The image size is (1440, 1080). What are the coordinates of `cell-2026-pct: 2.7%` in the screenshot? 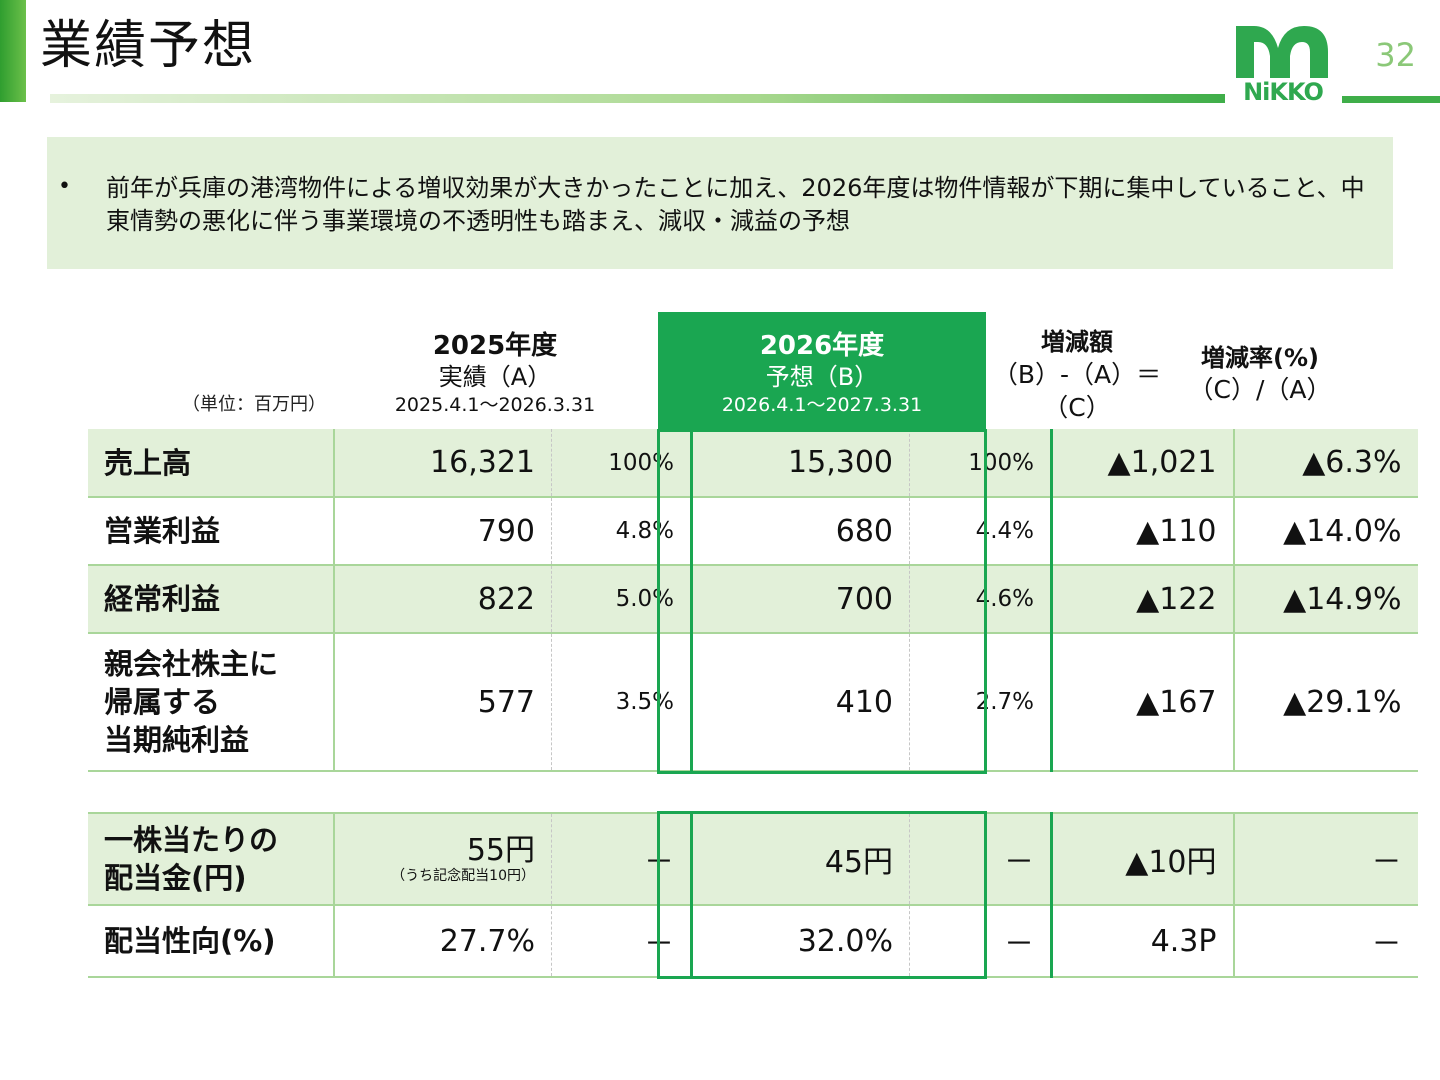 It's located at (980, 702).